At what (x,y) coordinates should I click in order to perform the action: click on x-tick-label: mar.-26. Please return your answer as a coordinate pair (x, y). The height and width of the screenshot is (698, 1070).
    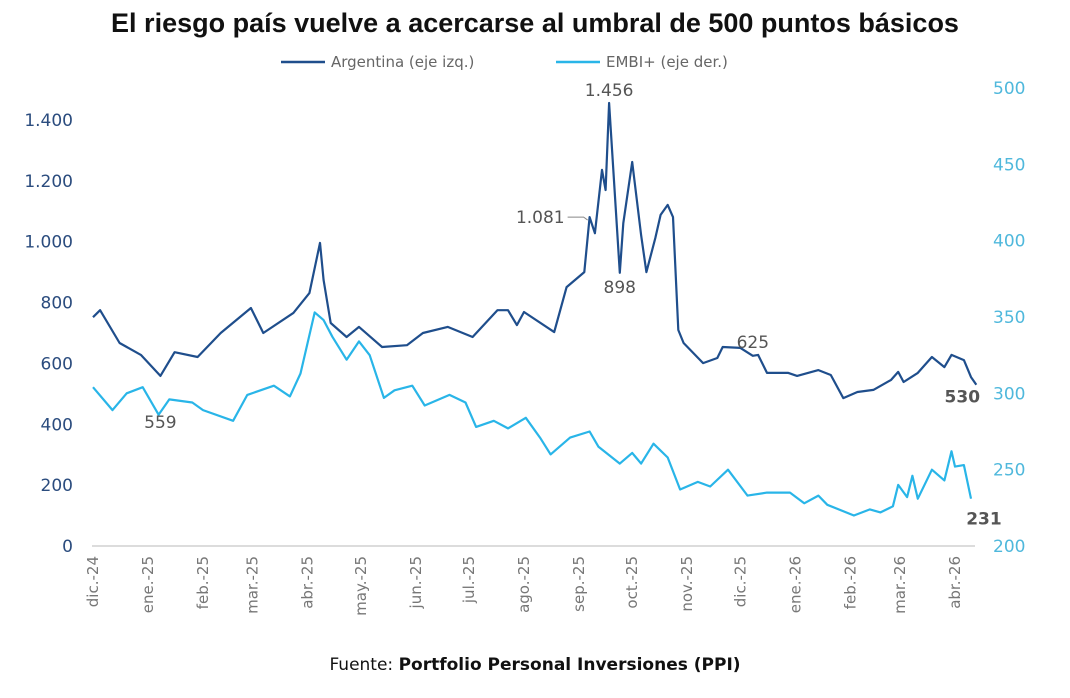
    Looking at the image, I should click on (900, 585).